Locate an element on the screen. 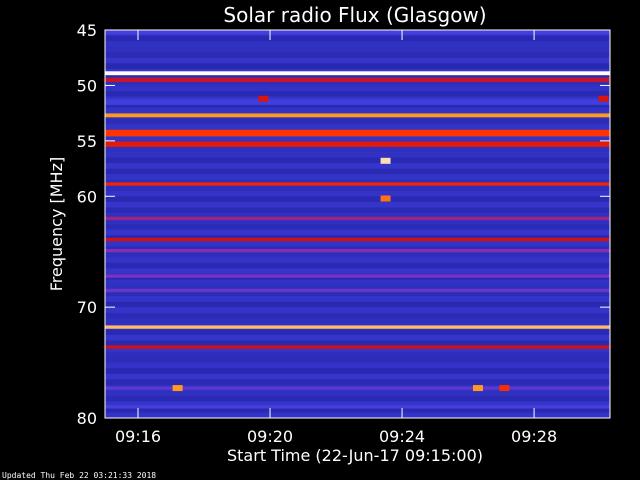 The image size is (640, 480). x-tick-label: 09:16 is located at coordinates (138, 436).